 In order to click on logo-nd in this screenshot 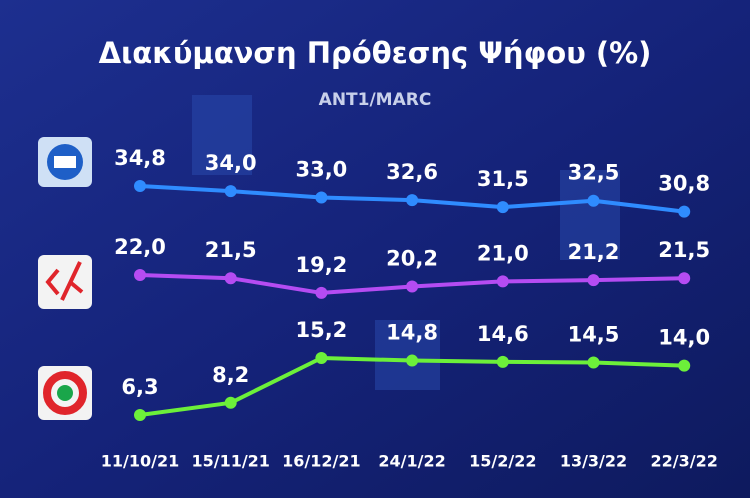, I will do `click(65, 162)`.